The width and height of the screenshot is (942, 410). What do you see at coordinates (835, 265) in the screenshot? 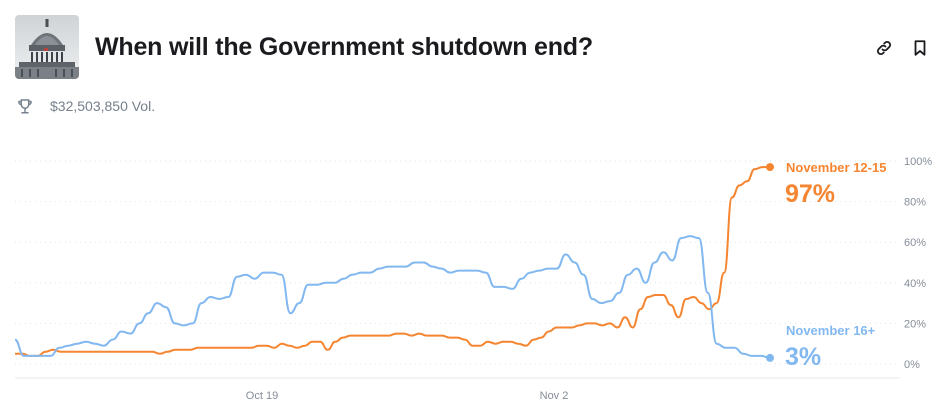
I see `series-end-labels: November 12-15 97% November 16+ 3%` at bounding box center [835, 265].